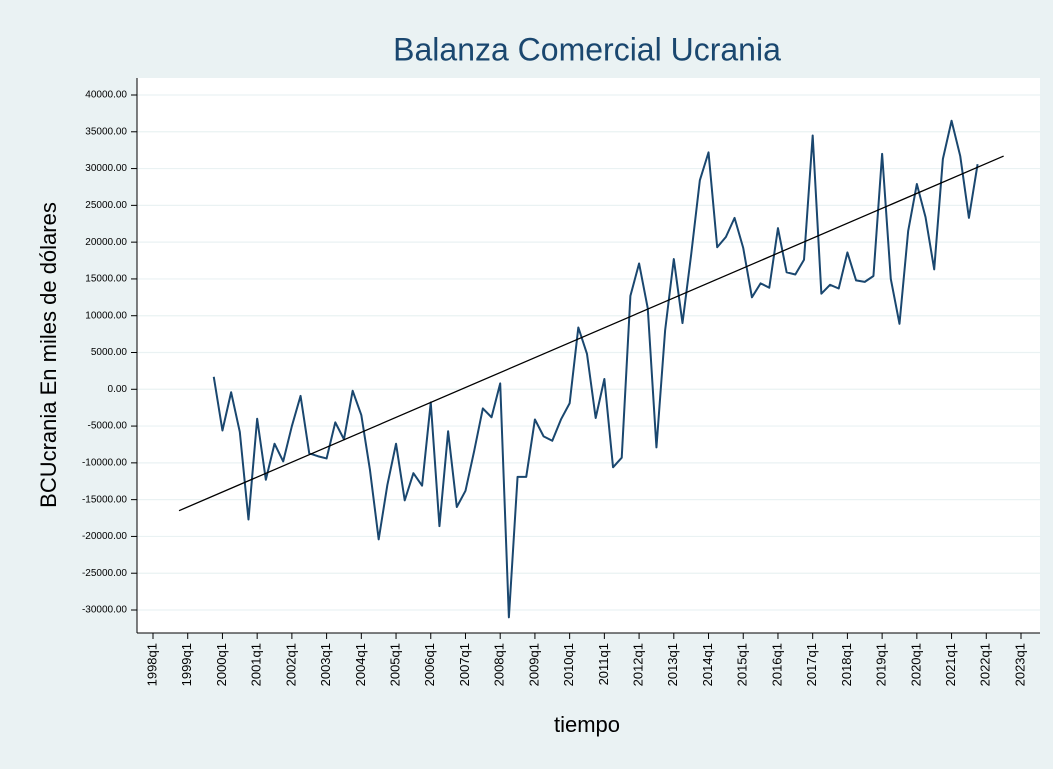 This screenshot has height=769, width=1053. I want to click on y-axis-label: BCUcrania En miles de dólares, so click(48, 355).